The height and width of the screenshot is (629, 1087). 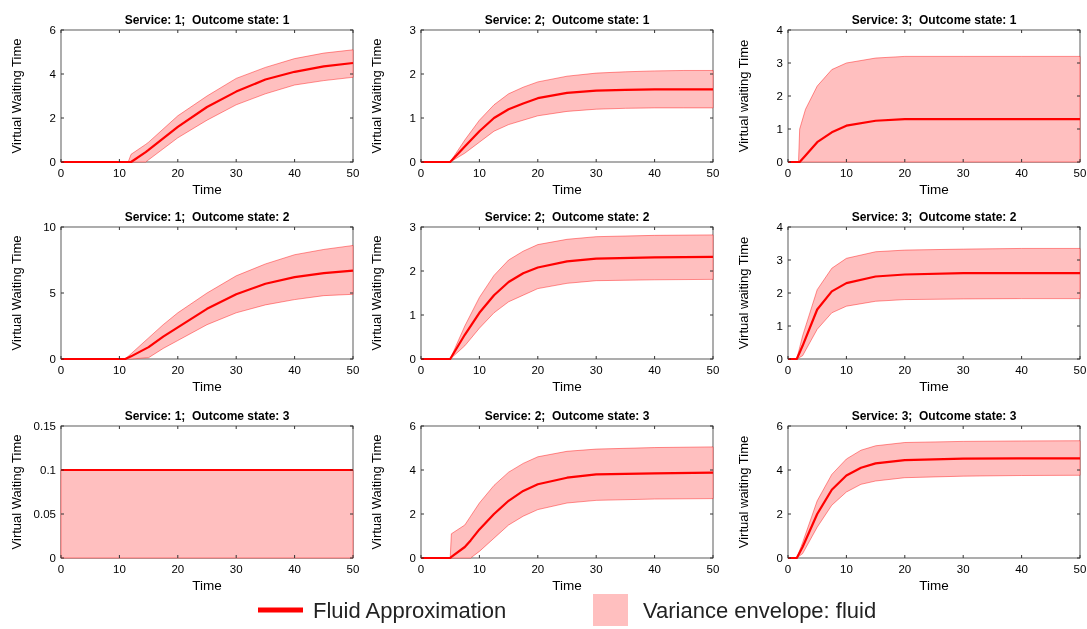 I want to click on chart-title: Service: 2; Outcome state: 2, so click(x=567, y=217).